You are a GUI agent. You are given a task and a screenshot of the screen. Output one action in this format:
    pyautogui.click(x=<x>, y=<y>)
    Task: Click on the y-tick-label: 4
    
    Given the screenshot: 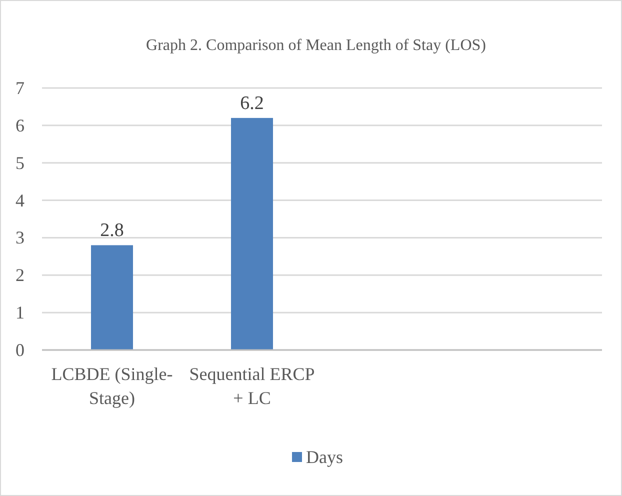 What is the action you would take?
    pyautogui.click(x=20, y=200)
    